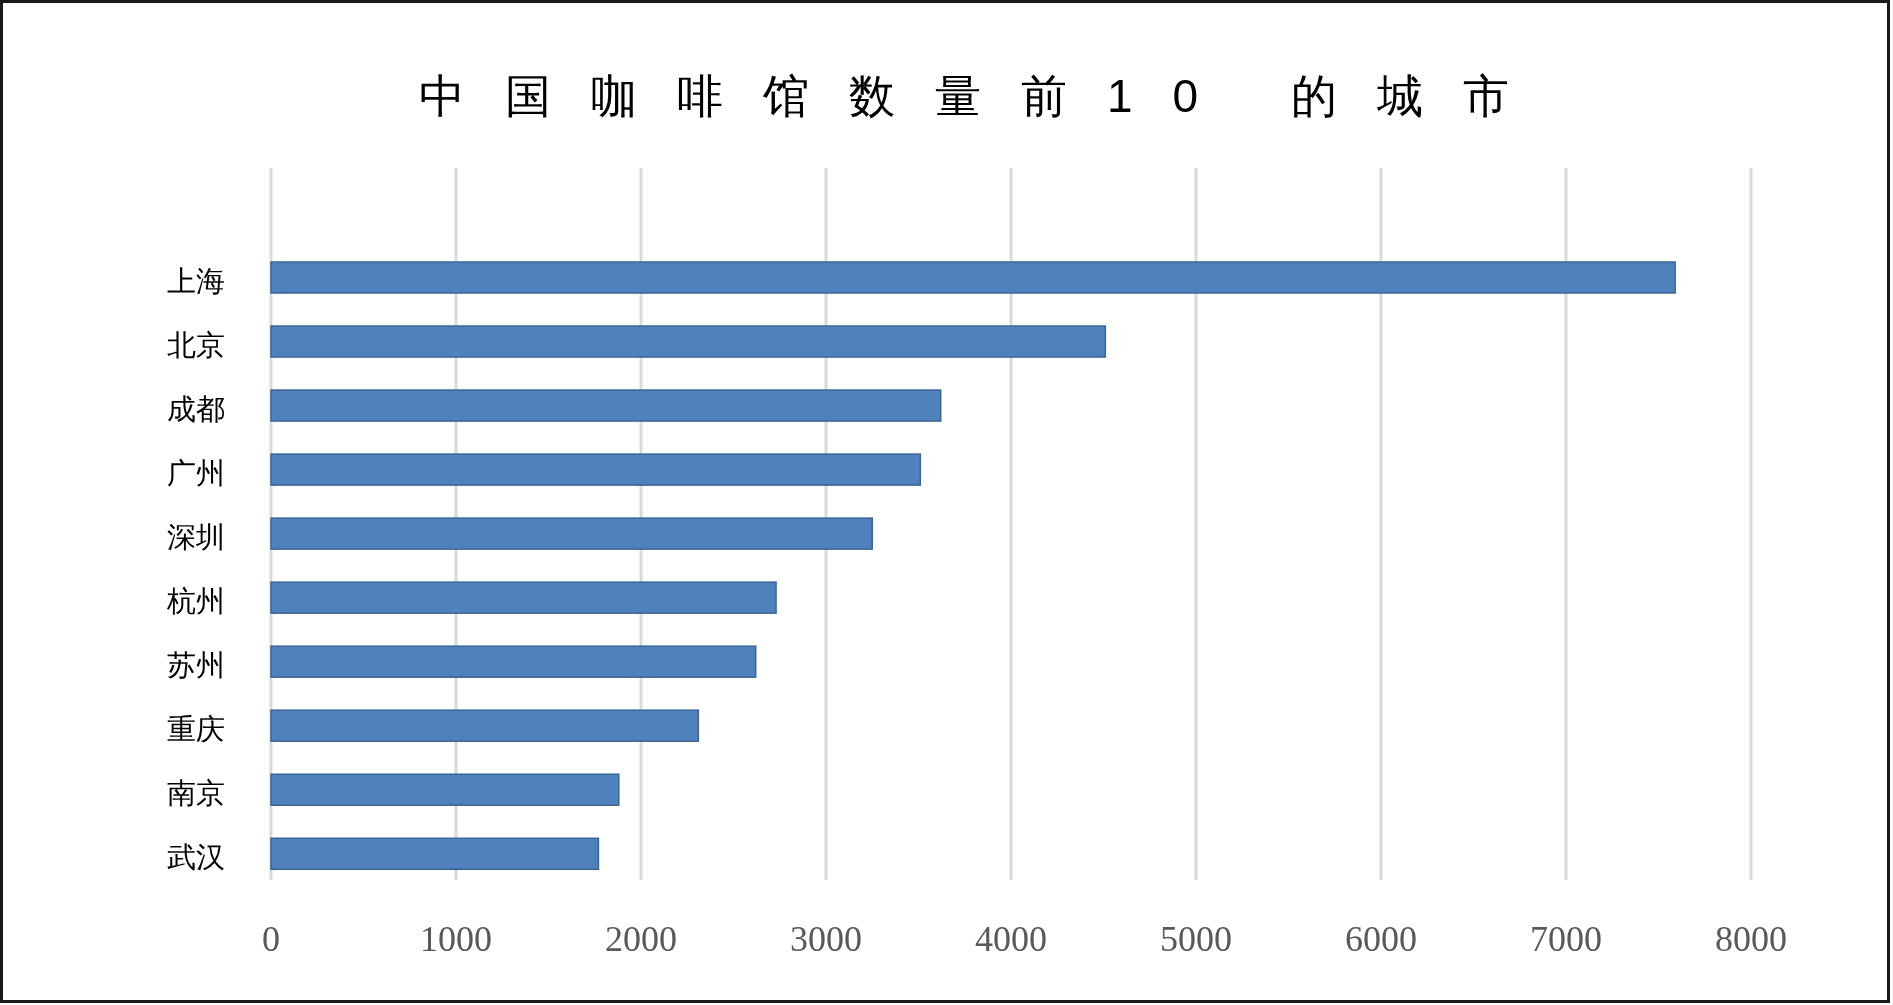 The width and height of the screenshot is (1893, 1005). Describe the element at coordinates (1381, 939) in the screenshot. I see `x-tick-label: 6000` at that location.